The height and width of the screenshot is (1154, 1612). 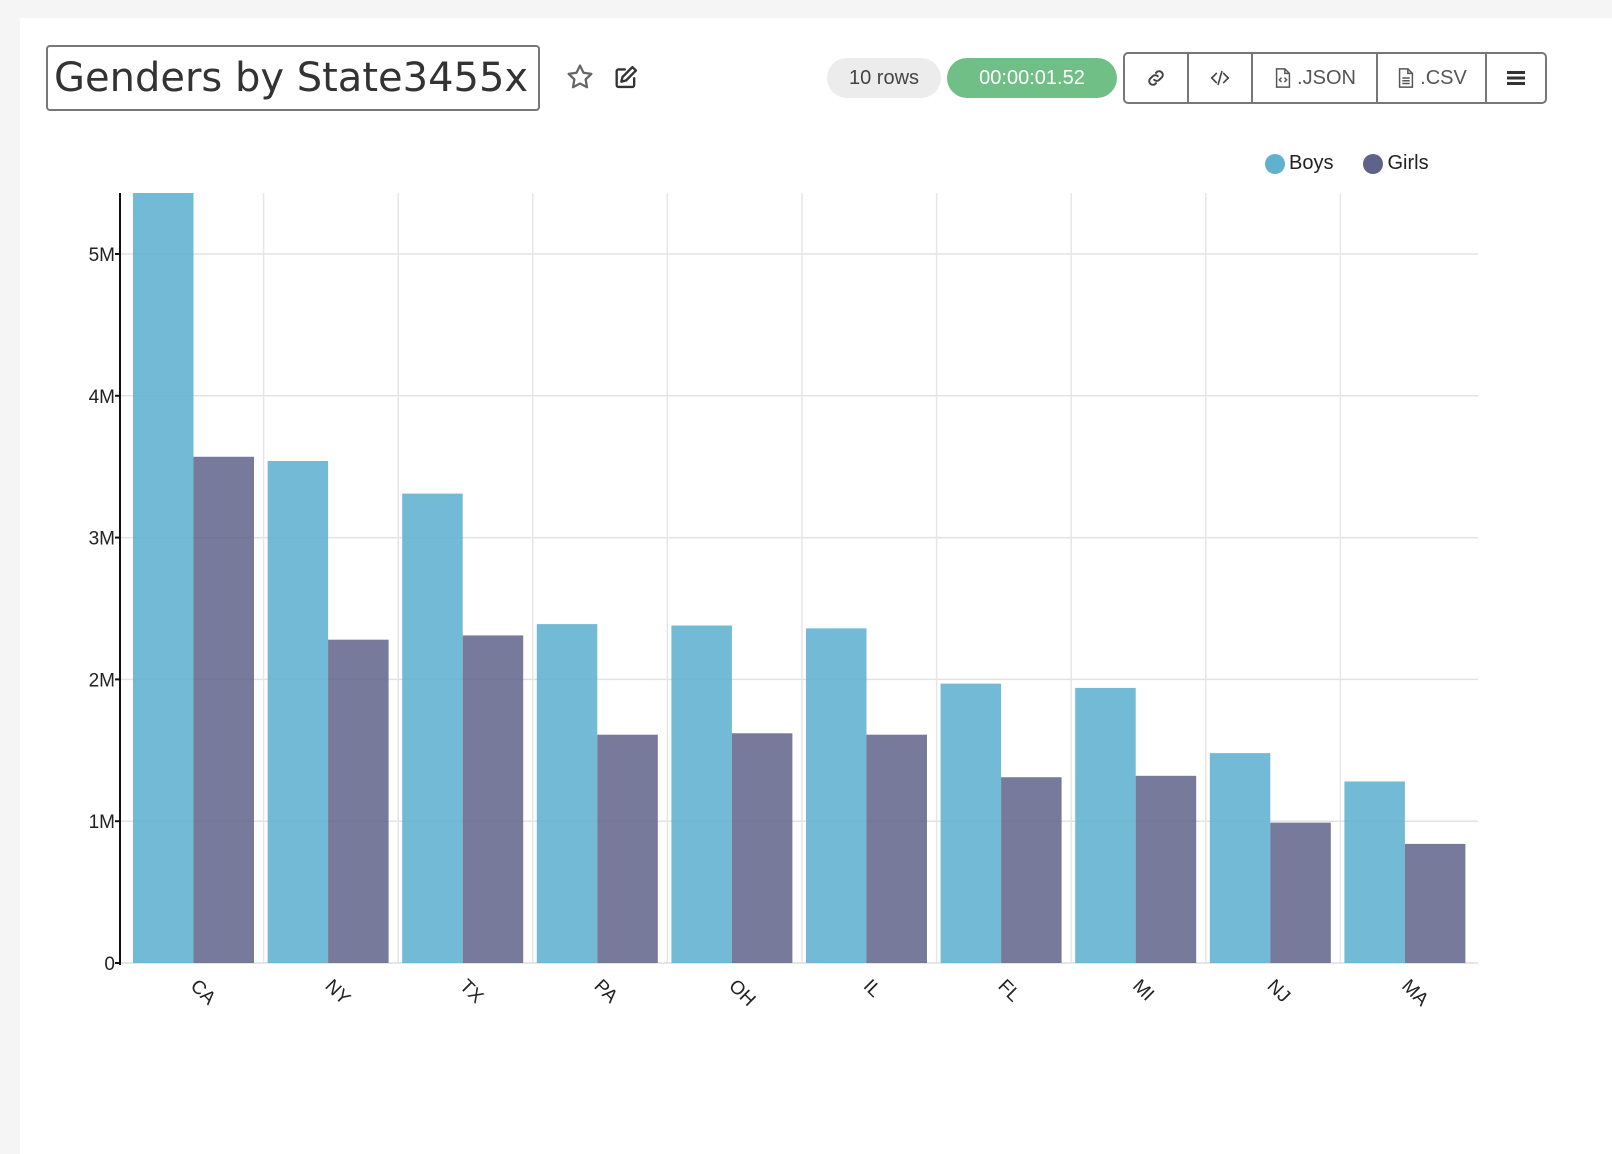 What do you see at coordinates (109, 964) in the screenshot?
I see `y-tick-label: 0` at bounding box center [109, 964].